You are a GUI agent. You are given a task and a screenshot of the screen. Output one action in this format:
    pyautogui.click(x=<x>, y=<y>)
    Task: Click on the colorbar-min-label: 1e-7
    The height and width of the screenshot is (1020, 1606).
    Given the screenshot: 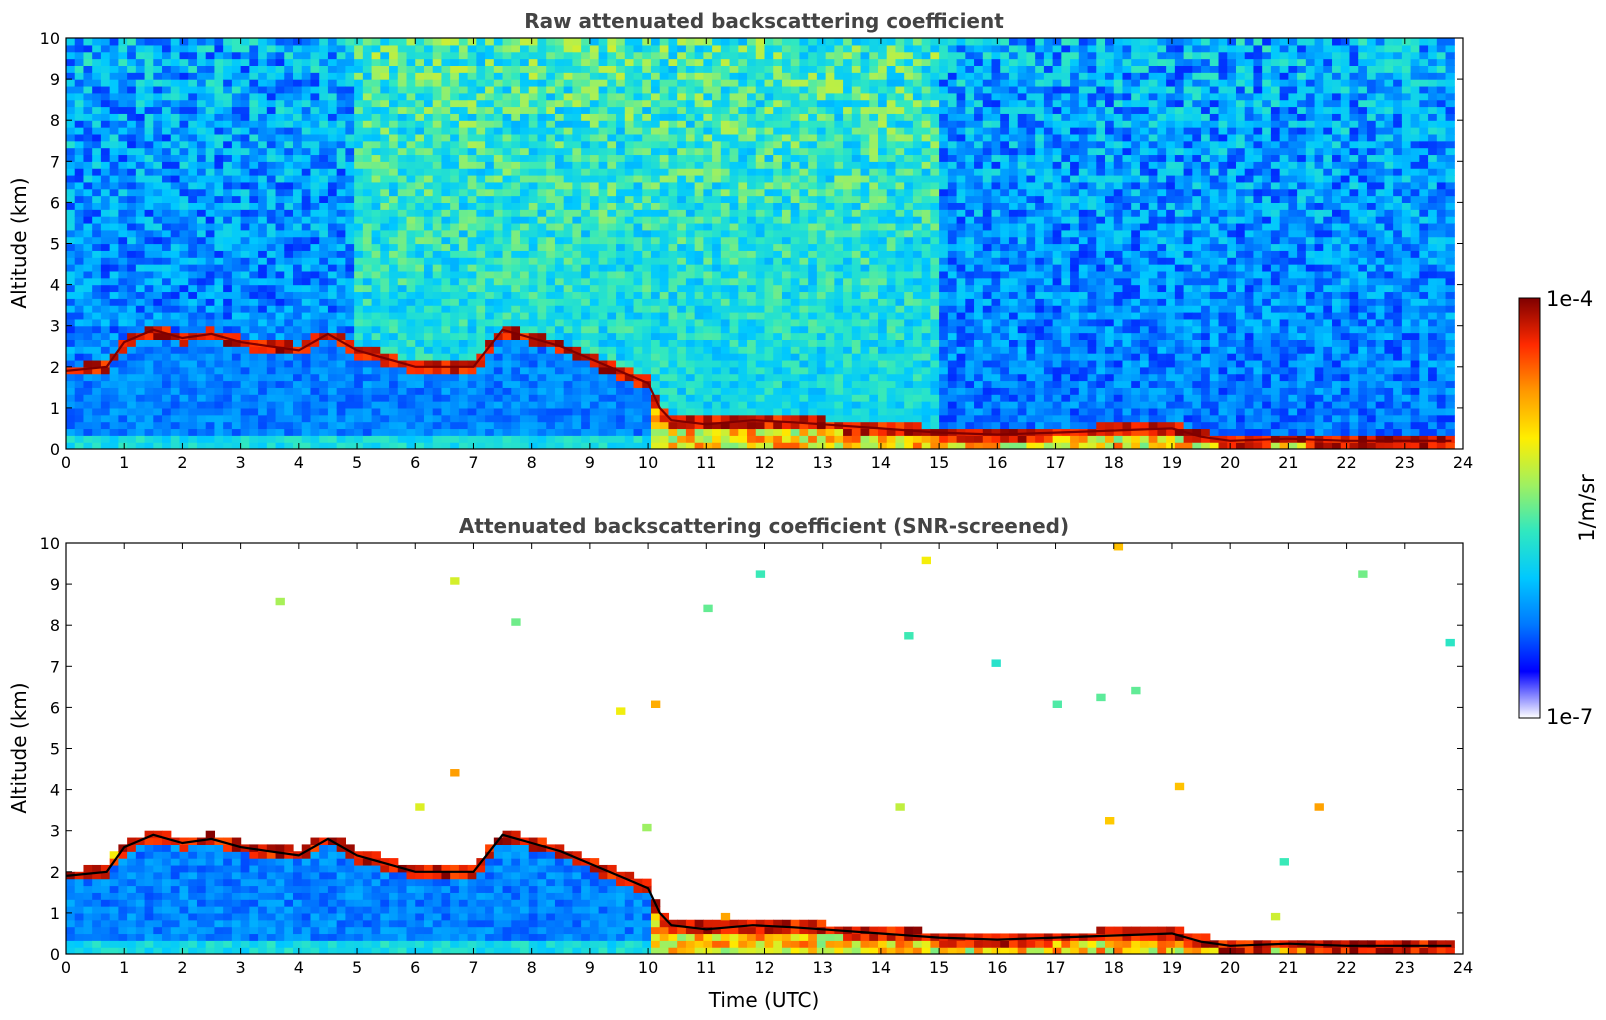 What is the action you would take?
    pyautogui.click(x=1569, y=717)
    